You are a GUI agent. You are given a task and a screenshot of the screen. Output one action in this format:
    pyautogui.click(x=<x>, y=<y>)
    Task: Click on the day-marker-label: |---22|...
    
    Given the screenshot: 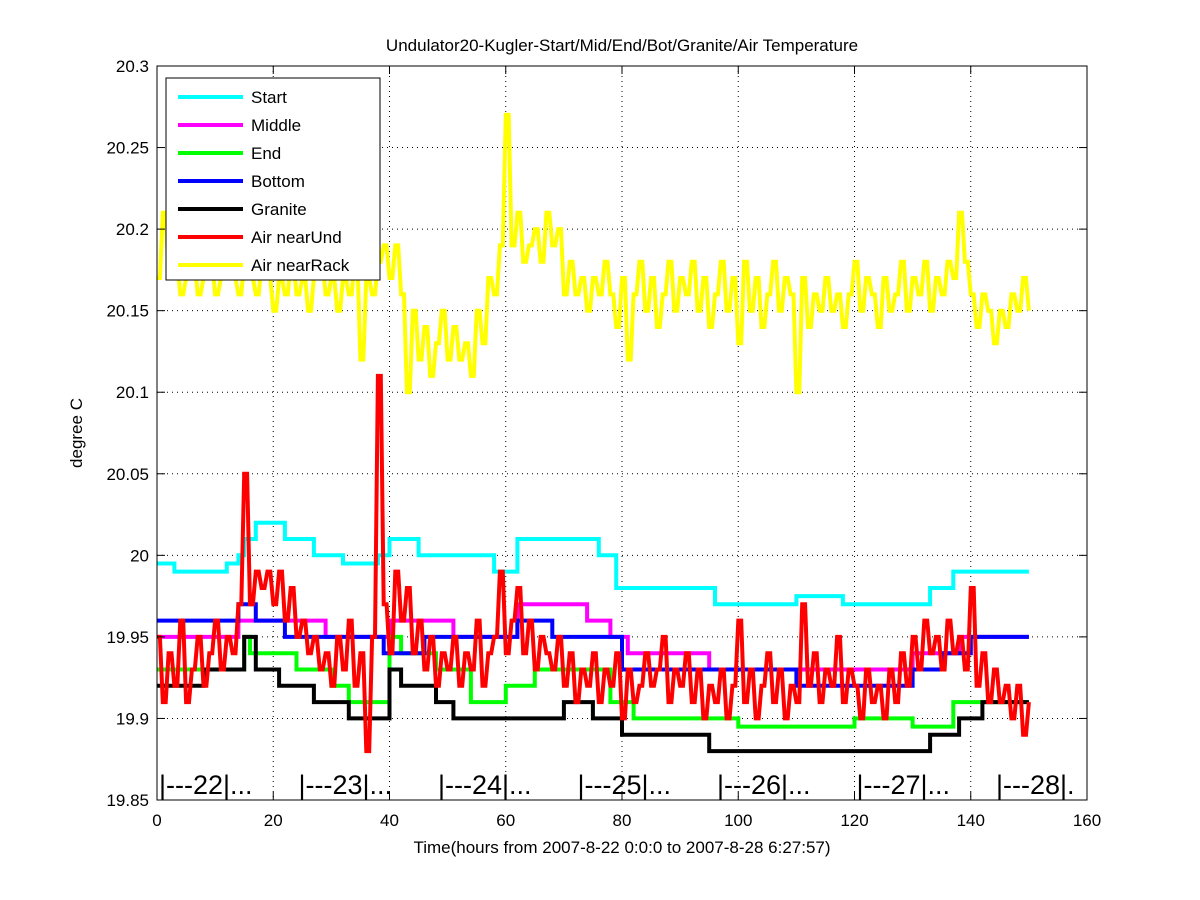 What is the action you would take?
    pyautogui.click(x=206, y=785)
    